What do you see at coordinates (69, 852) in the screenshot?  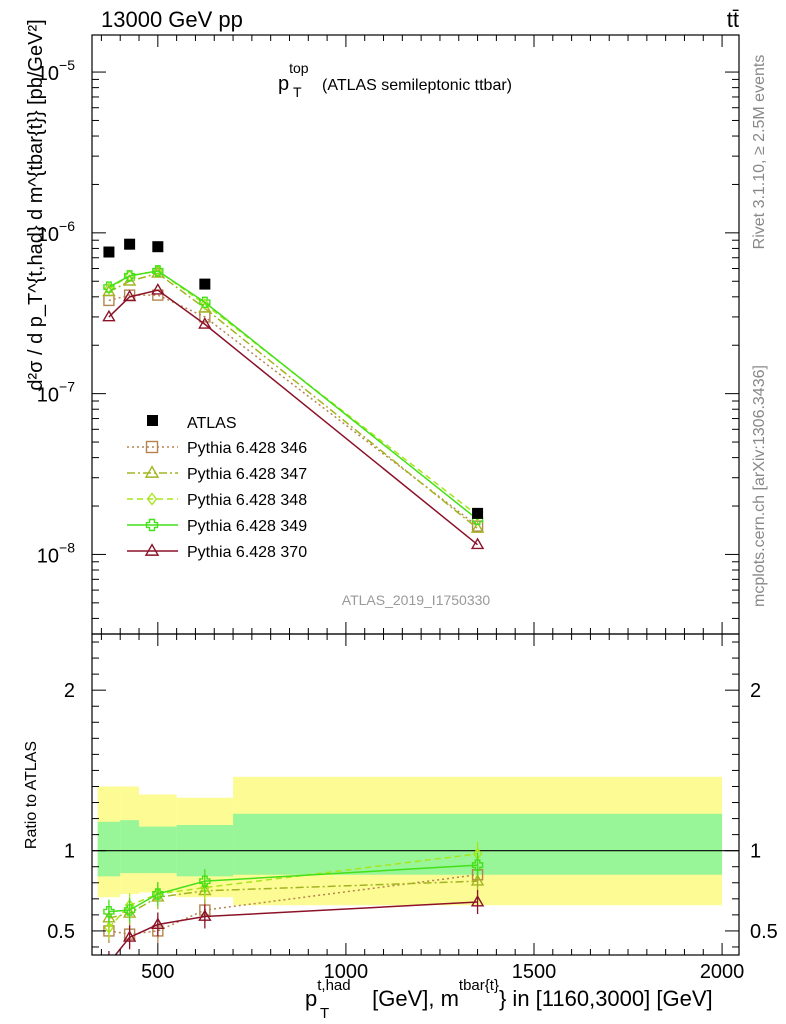 I see `y-tick-label: 1` at bounding box center [69, 852].